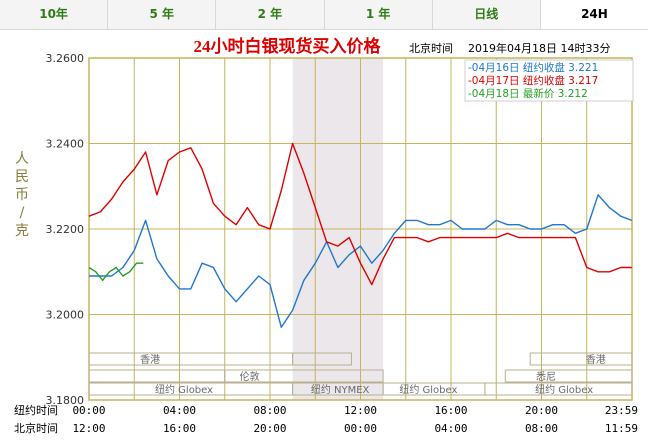 This screenshot has width=648, height=440. What do you see at coordinates (288, 46) in the screenshot?
I see `chart-title: 24小时白银现货买入价格` at bounding box center [288, 46].